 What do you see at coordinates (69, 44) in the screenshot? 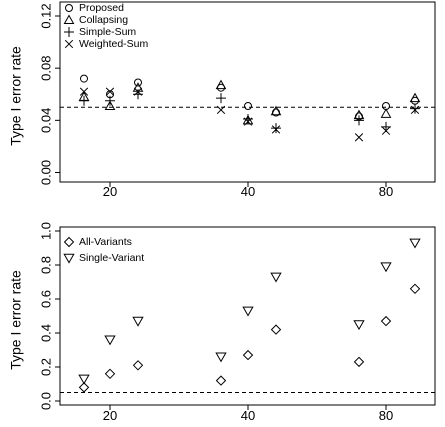
I see `legend-marker-weighted-sum` at bounding box center [69, 44].